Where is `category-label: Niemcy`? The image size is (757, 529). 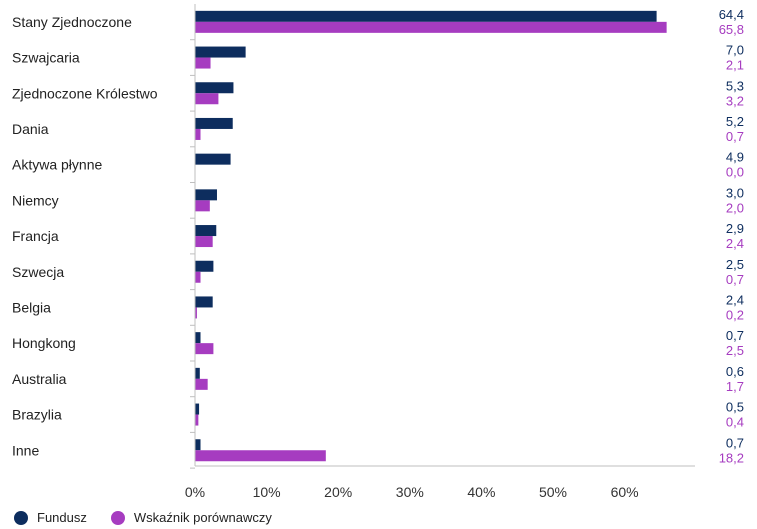 category-label: Niemcy is located at coordinates (35, 200).